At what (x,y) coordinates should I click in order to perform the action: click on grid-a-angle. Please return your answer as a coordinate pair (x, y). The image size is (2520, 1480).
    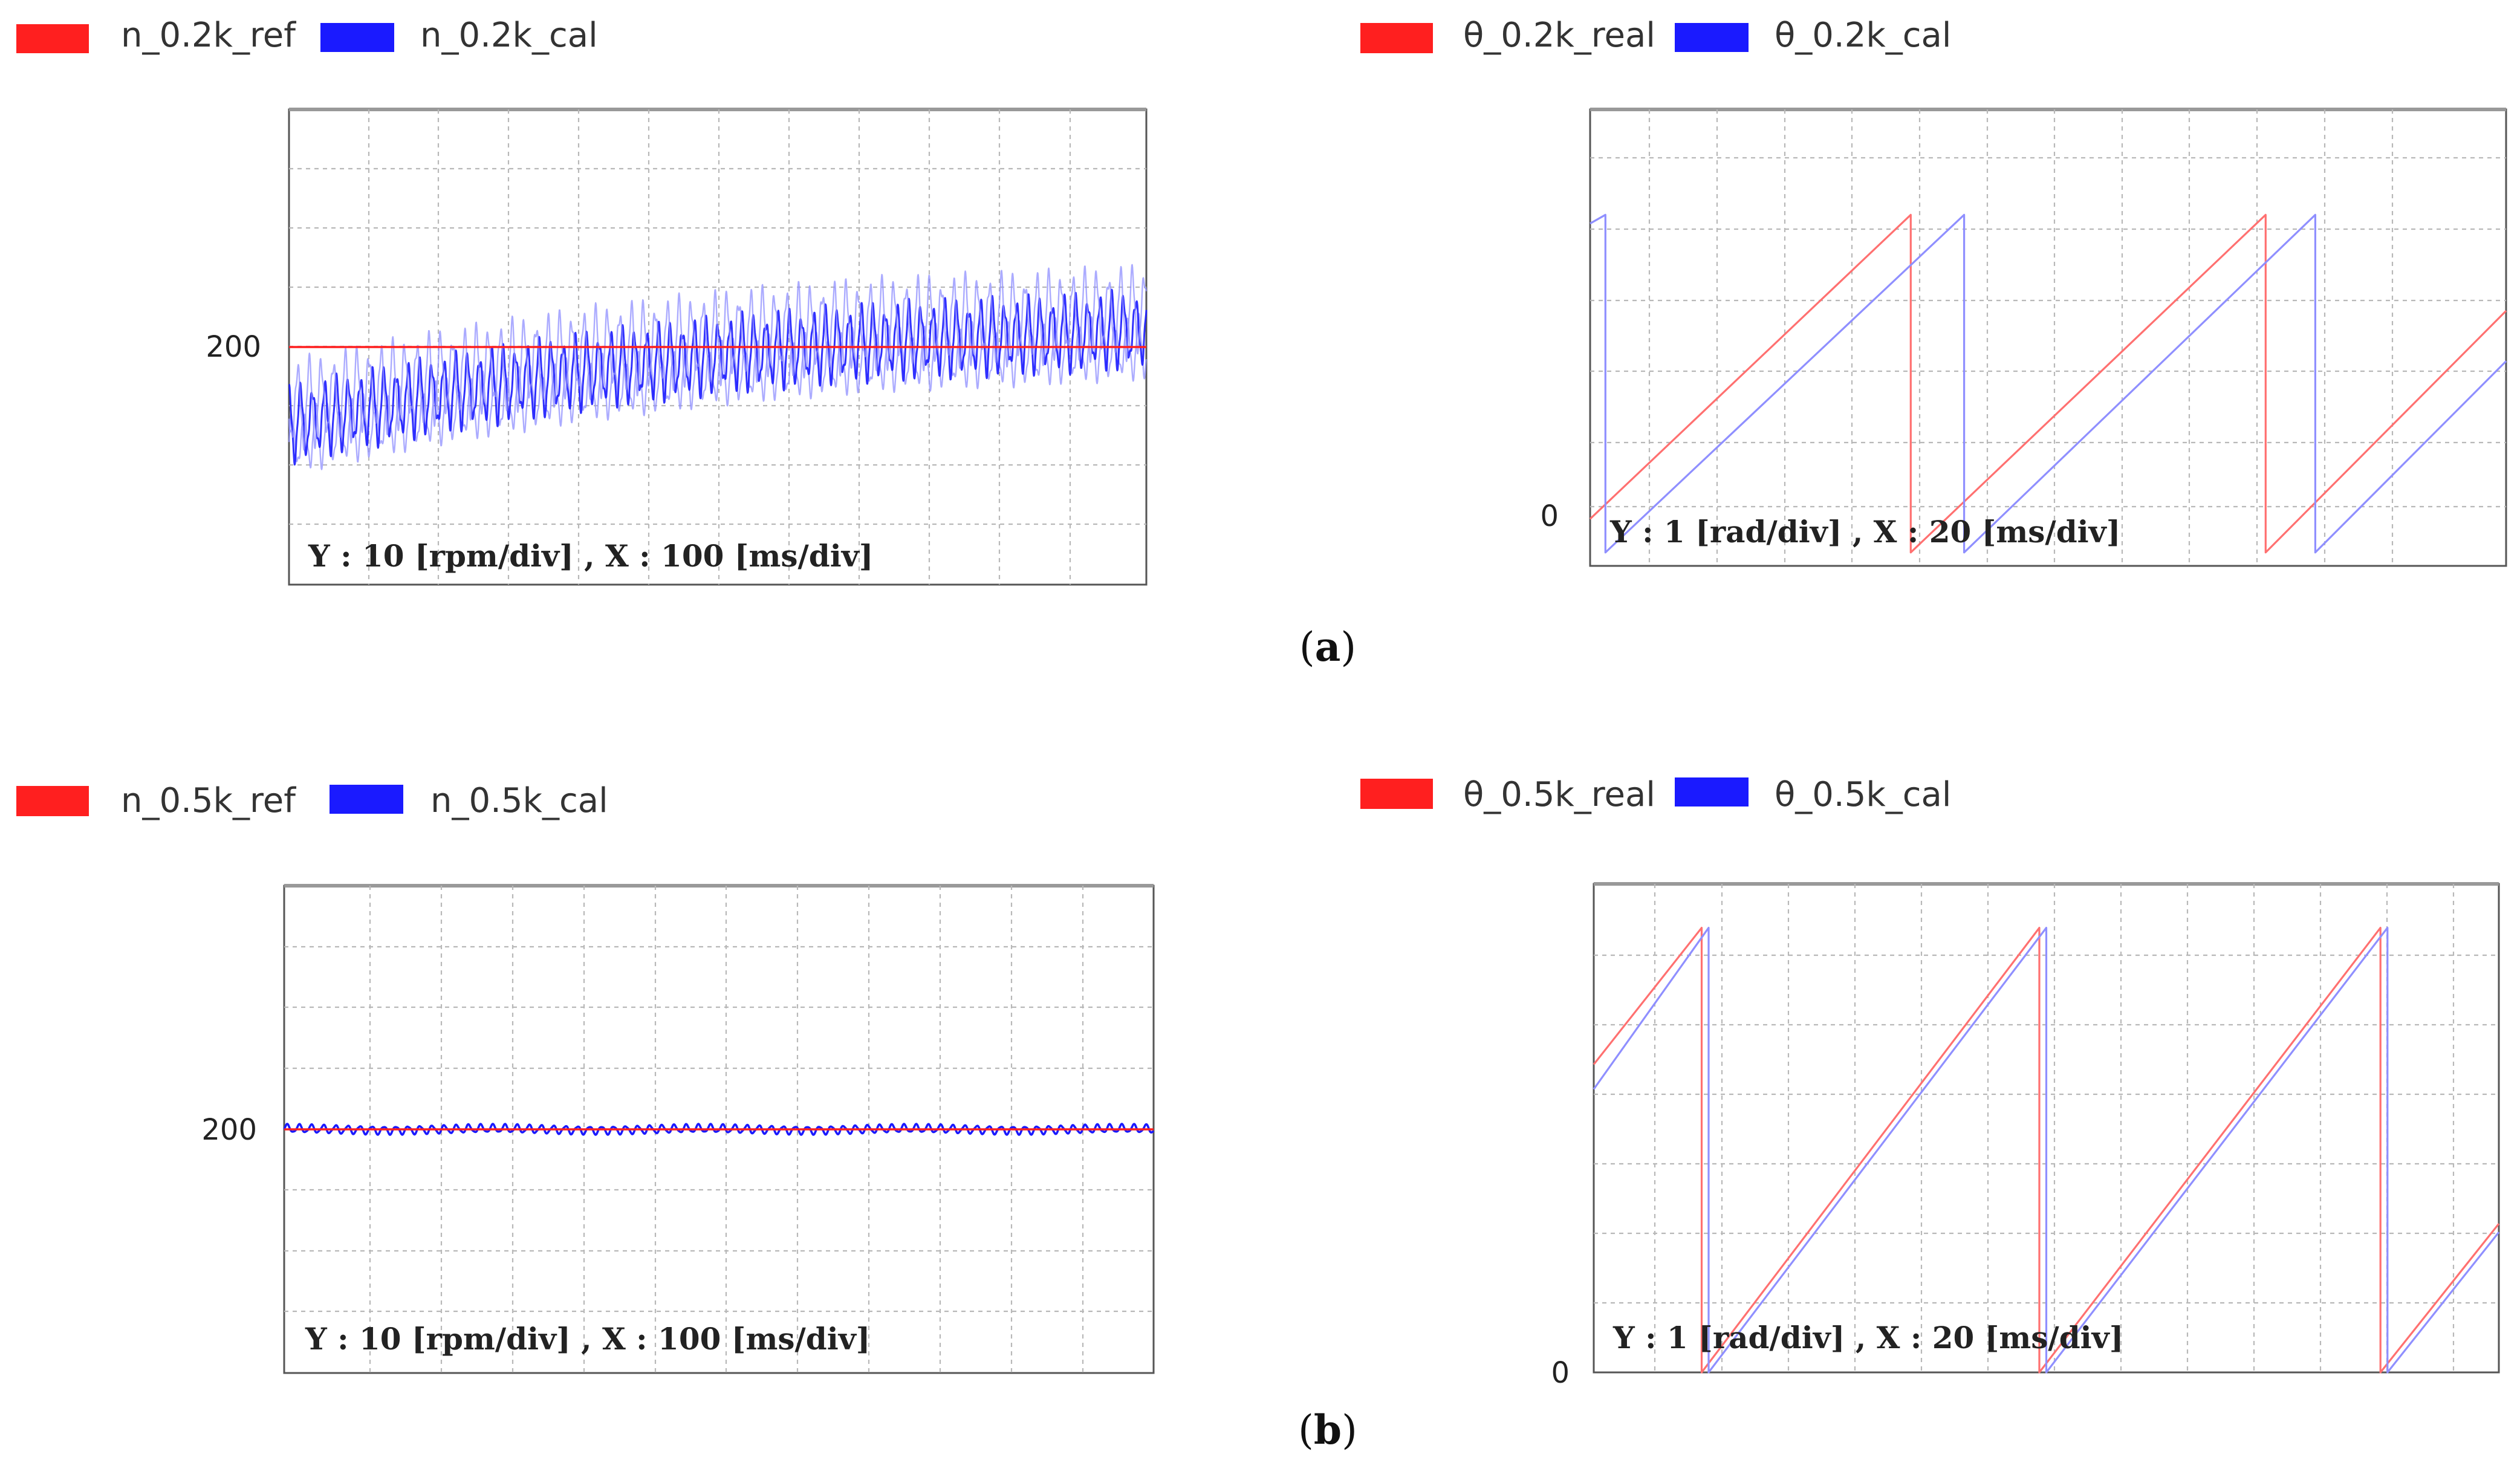
    Looking at the image, I should click on (2048, 337).